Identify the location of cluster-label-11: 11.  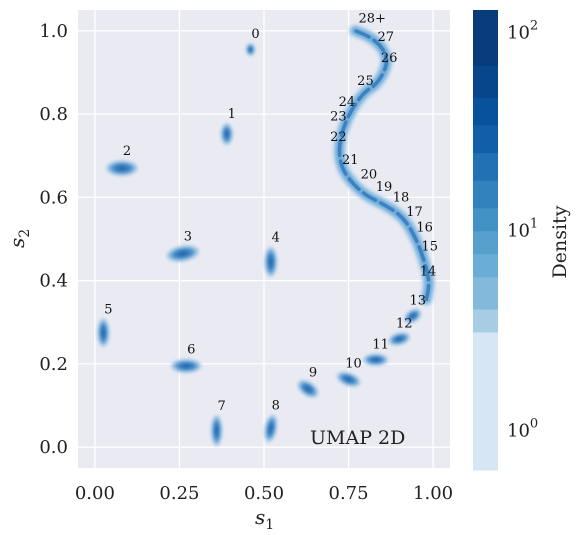
(380, 344).